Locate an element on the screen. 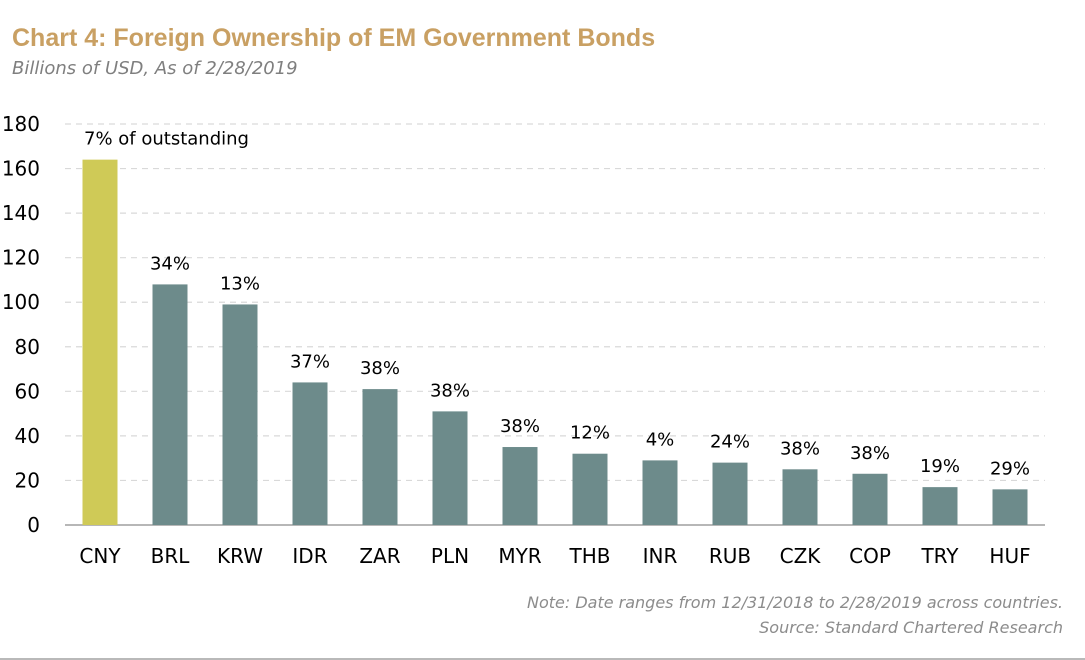 The height and width of the screenshot is (660, 1085). y-tick-label: 100 is located at coordinates (21, 302).